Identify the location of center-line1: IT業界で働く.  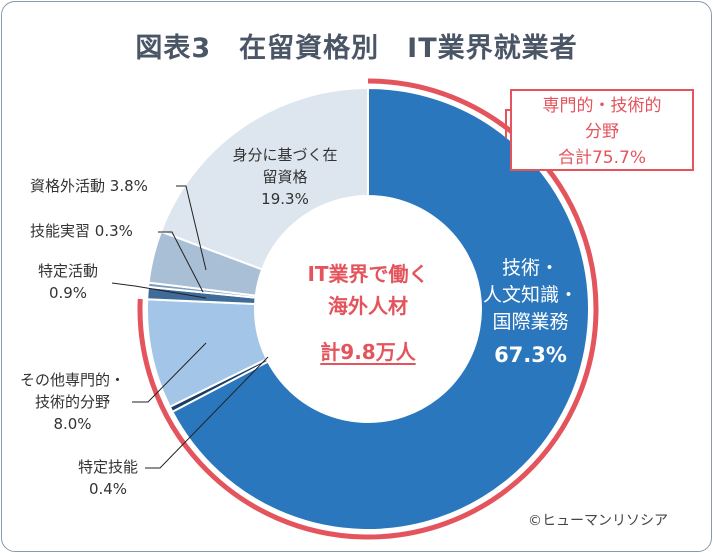
(368, 274).